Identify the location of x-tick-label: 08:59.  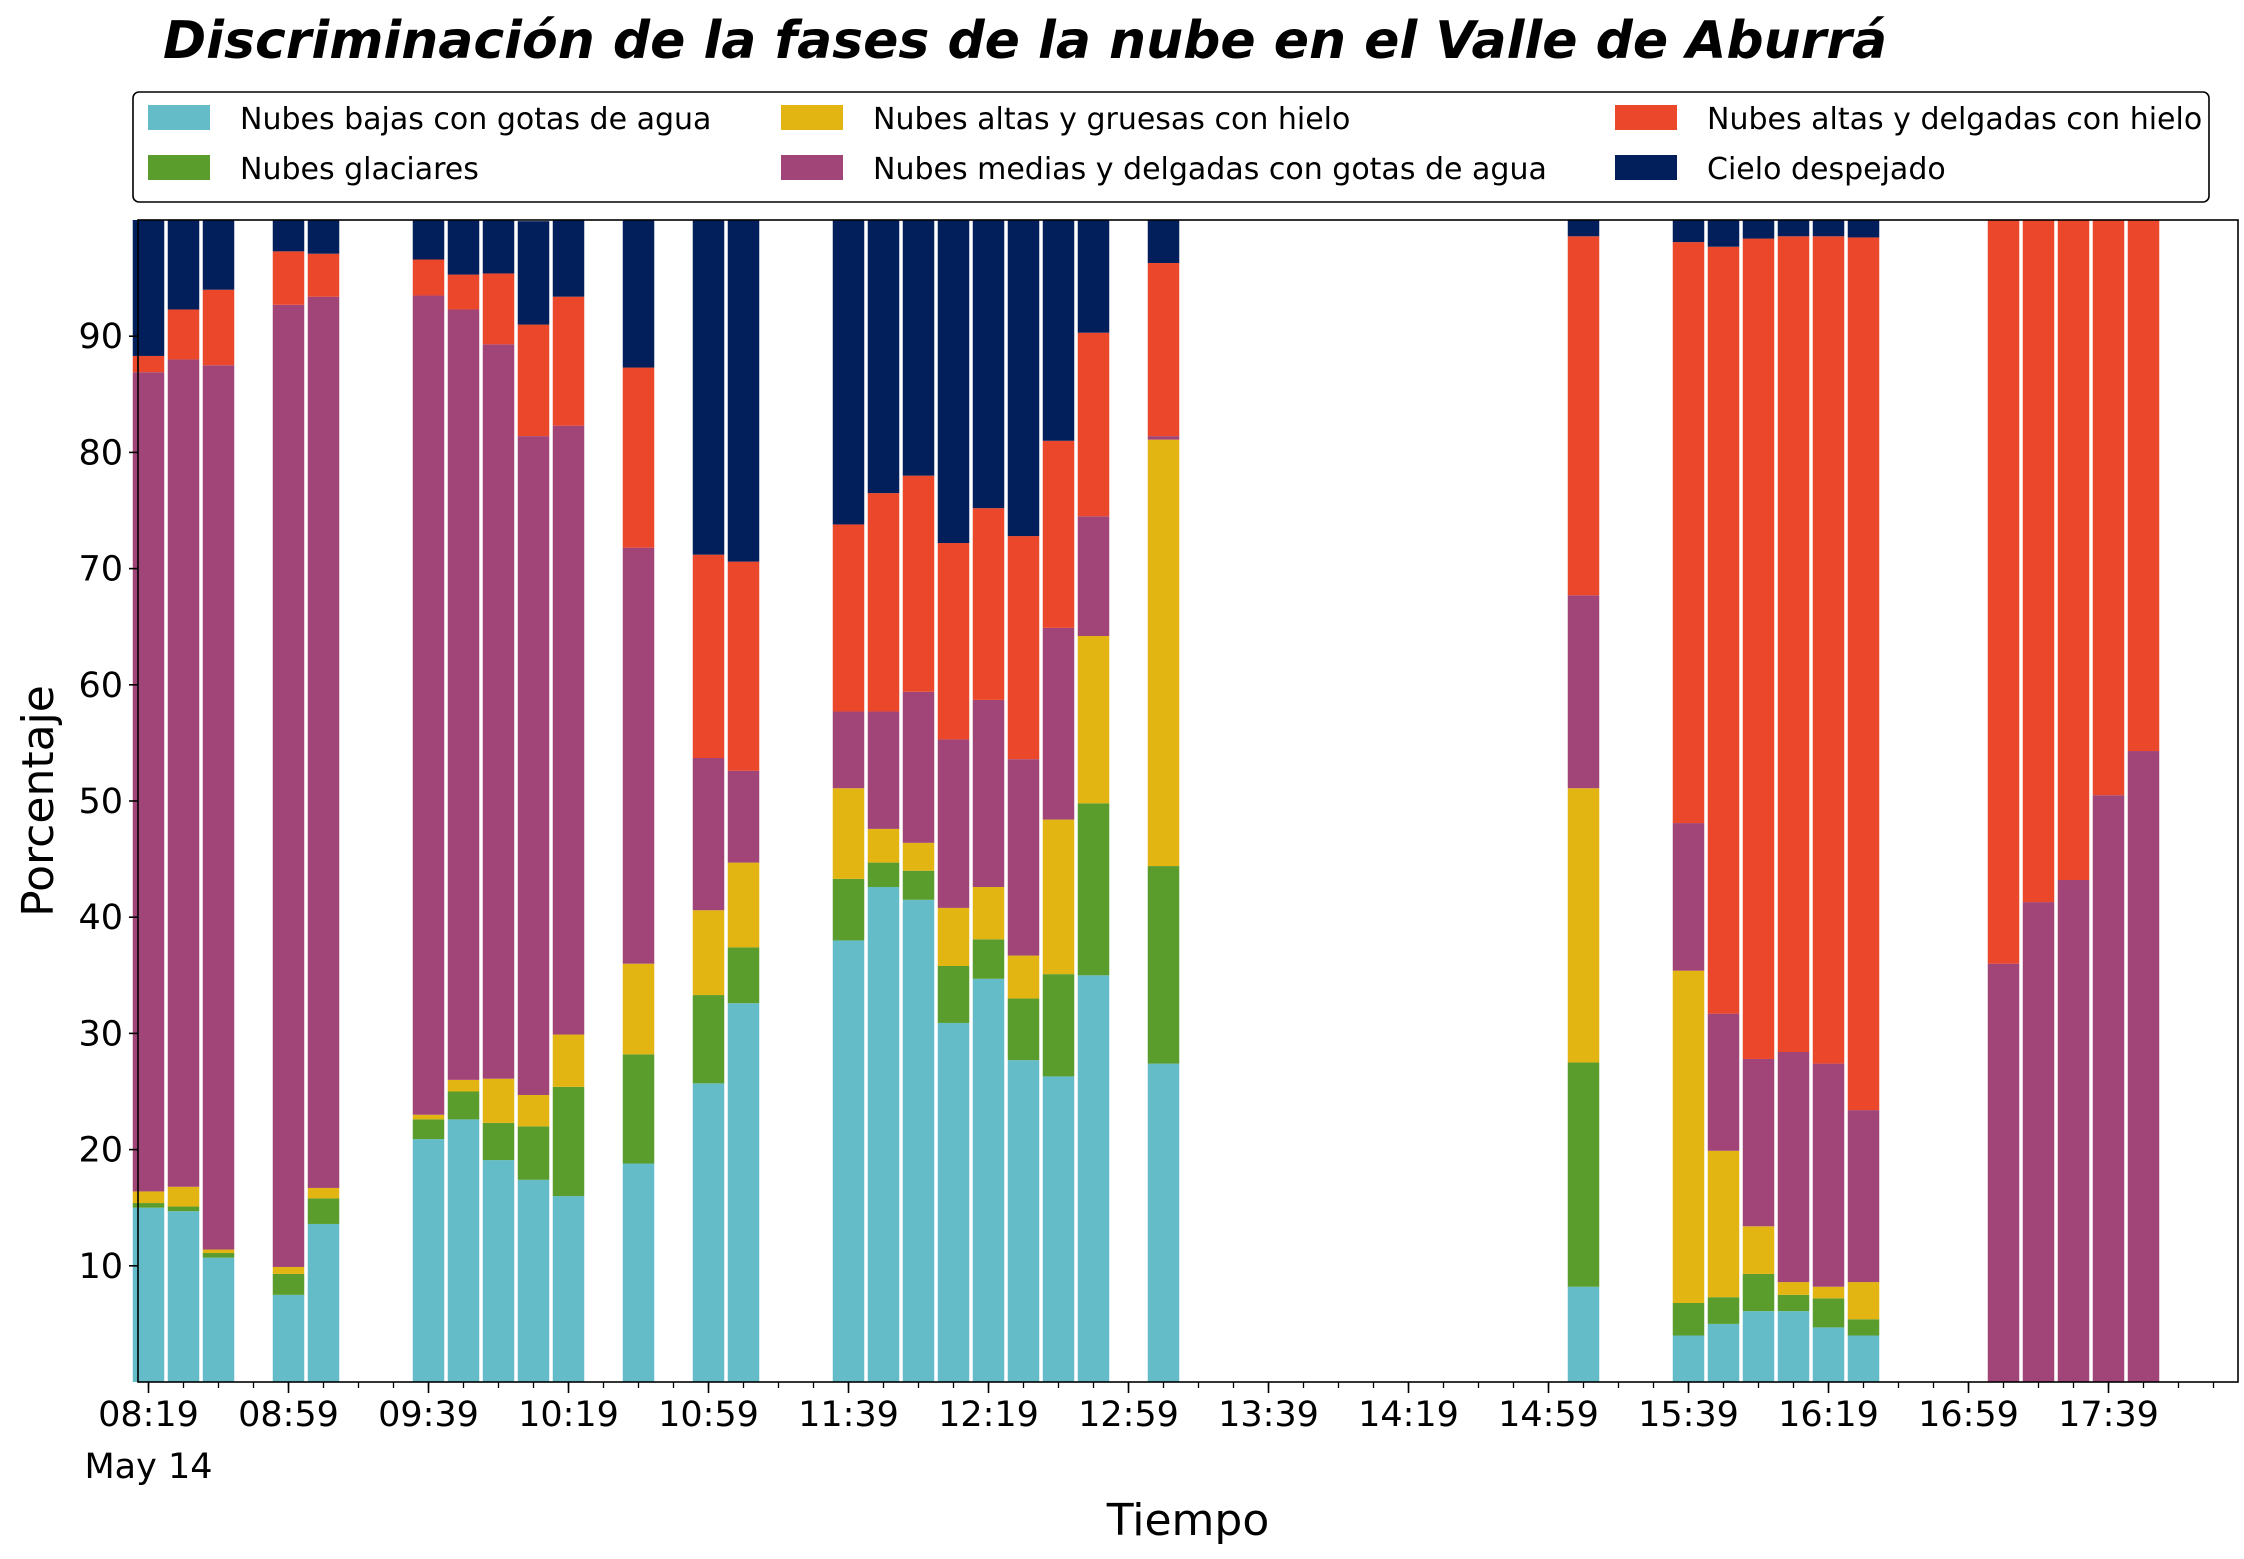
(288, 1415).